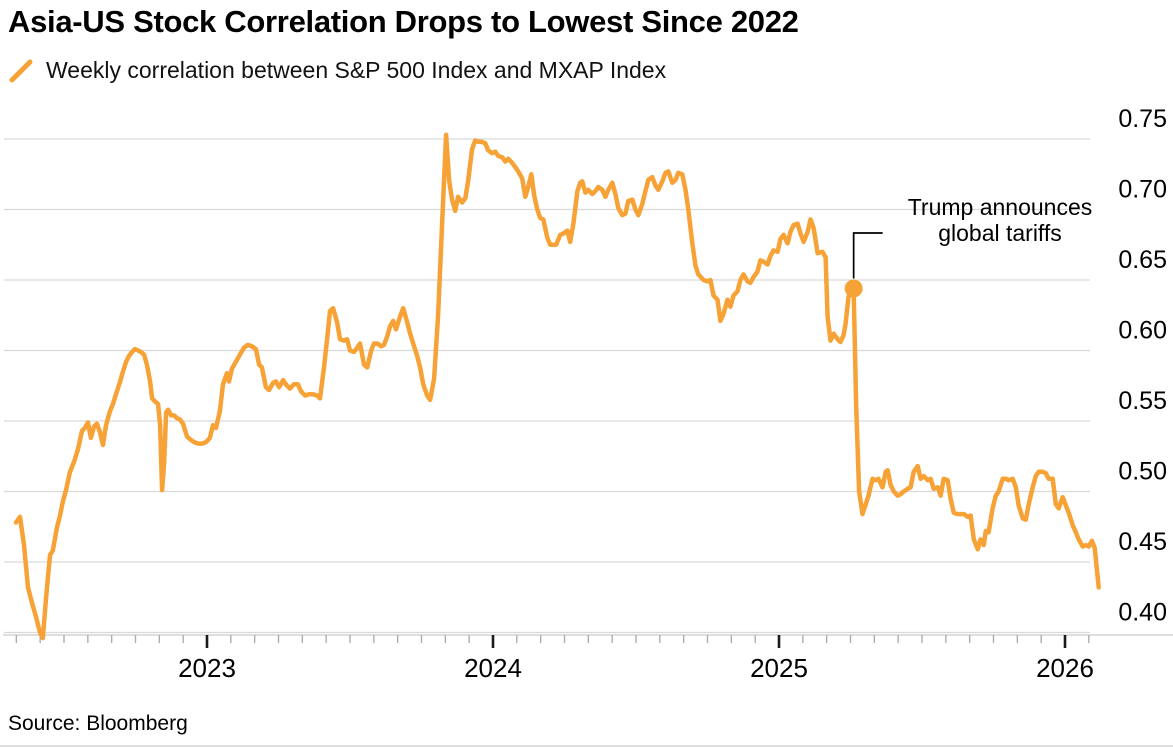 This screenshot has width=1173, height=747. Describe the element at coordinates (98, 723) in the screenshot. I see `source-note: Source: Bloomberg` at that location.